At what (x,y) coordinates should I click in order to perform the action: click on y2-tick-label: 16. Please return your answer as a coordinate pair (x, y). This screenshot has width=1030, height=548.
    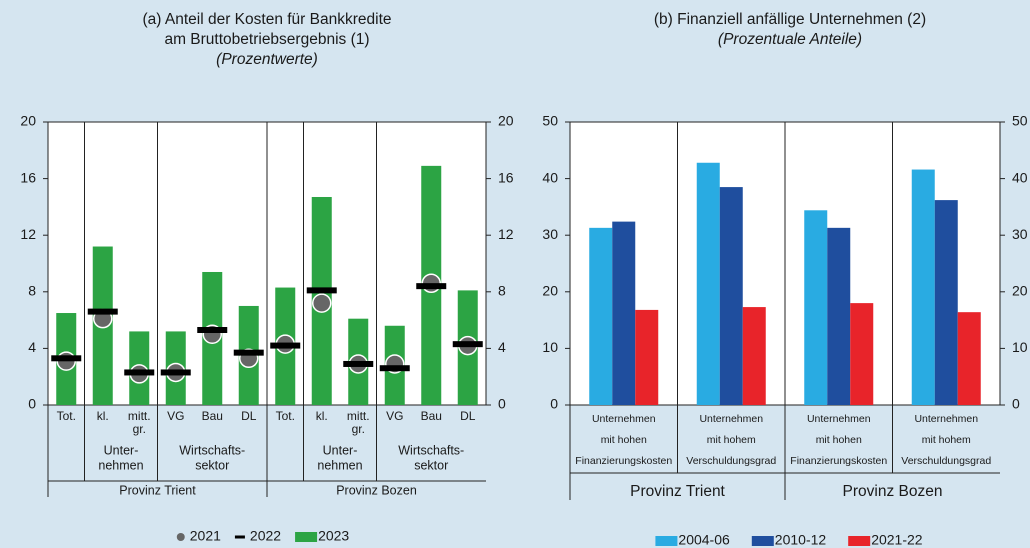
    Looking at the image, I should click on (506, 177).